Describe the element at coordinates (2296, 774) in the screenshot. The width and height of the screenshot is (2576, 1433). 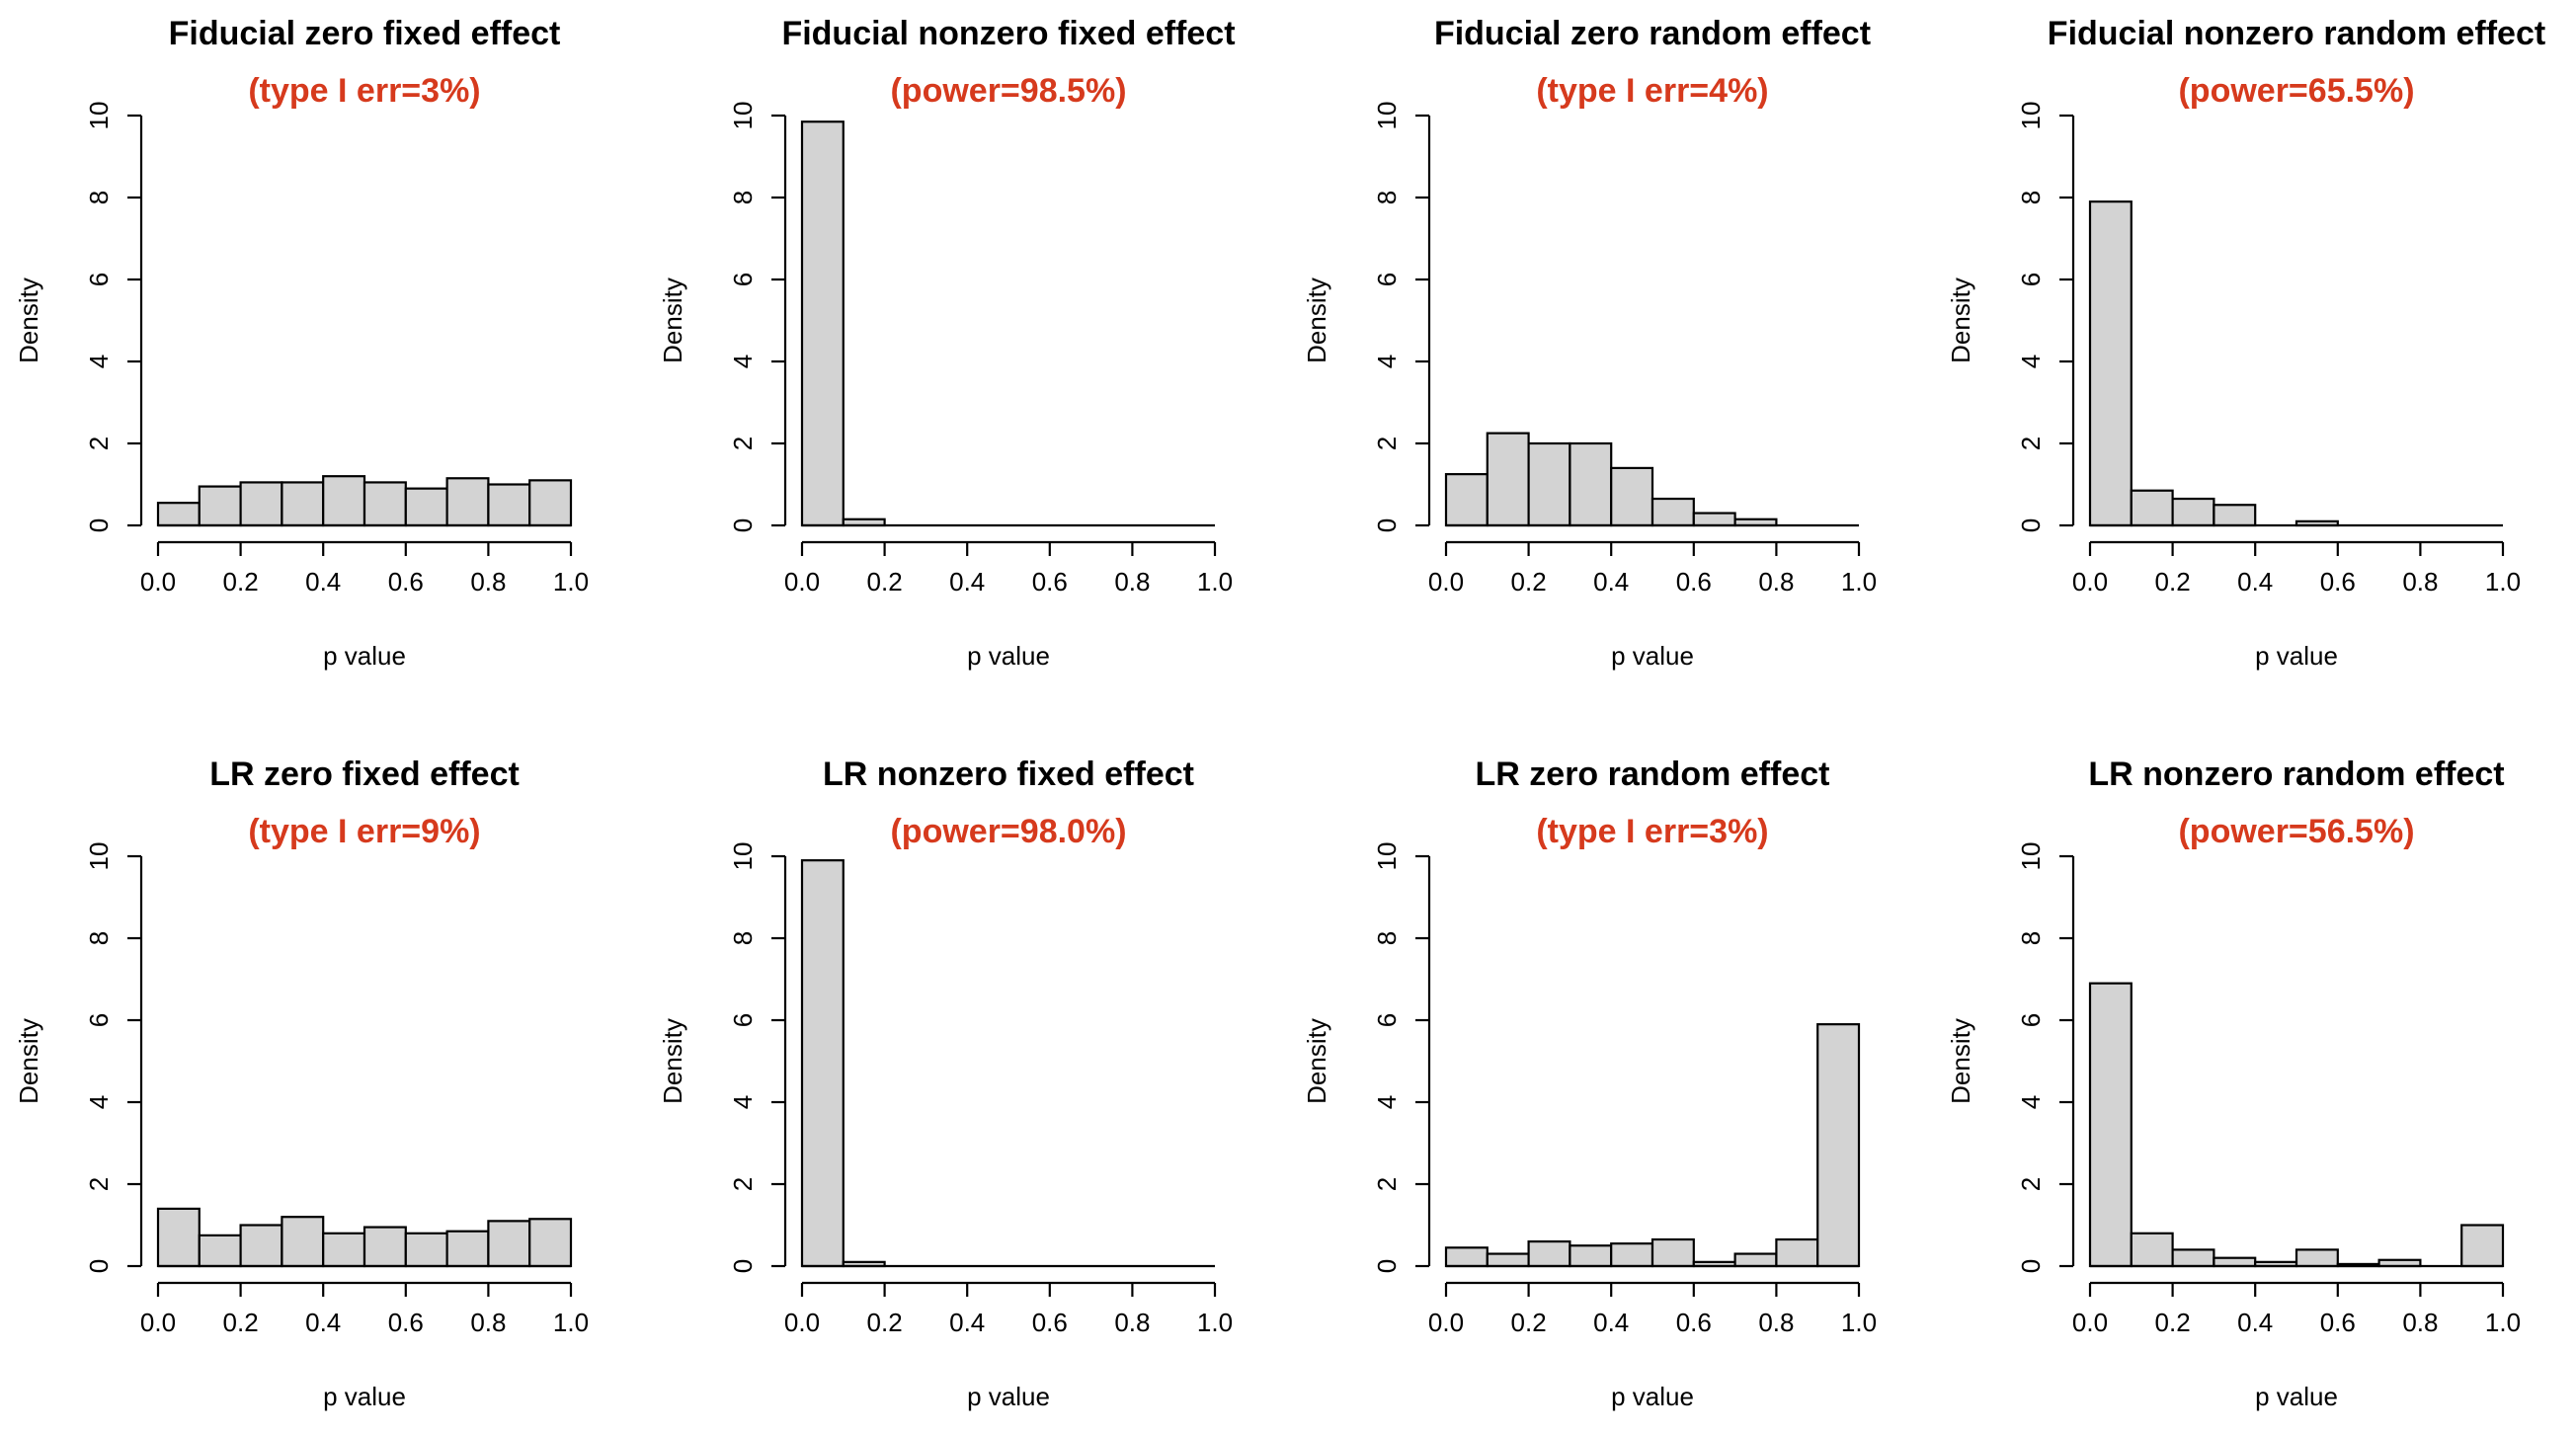
I see `chart-title: LR nonzero random effect` at that location.